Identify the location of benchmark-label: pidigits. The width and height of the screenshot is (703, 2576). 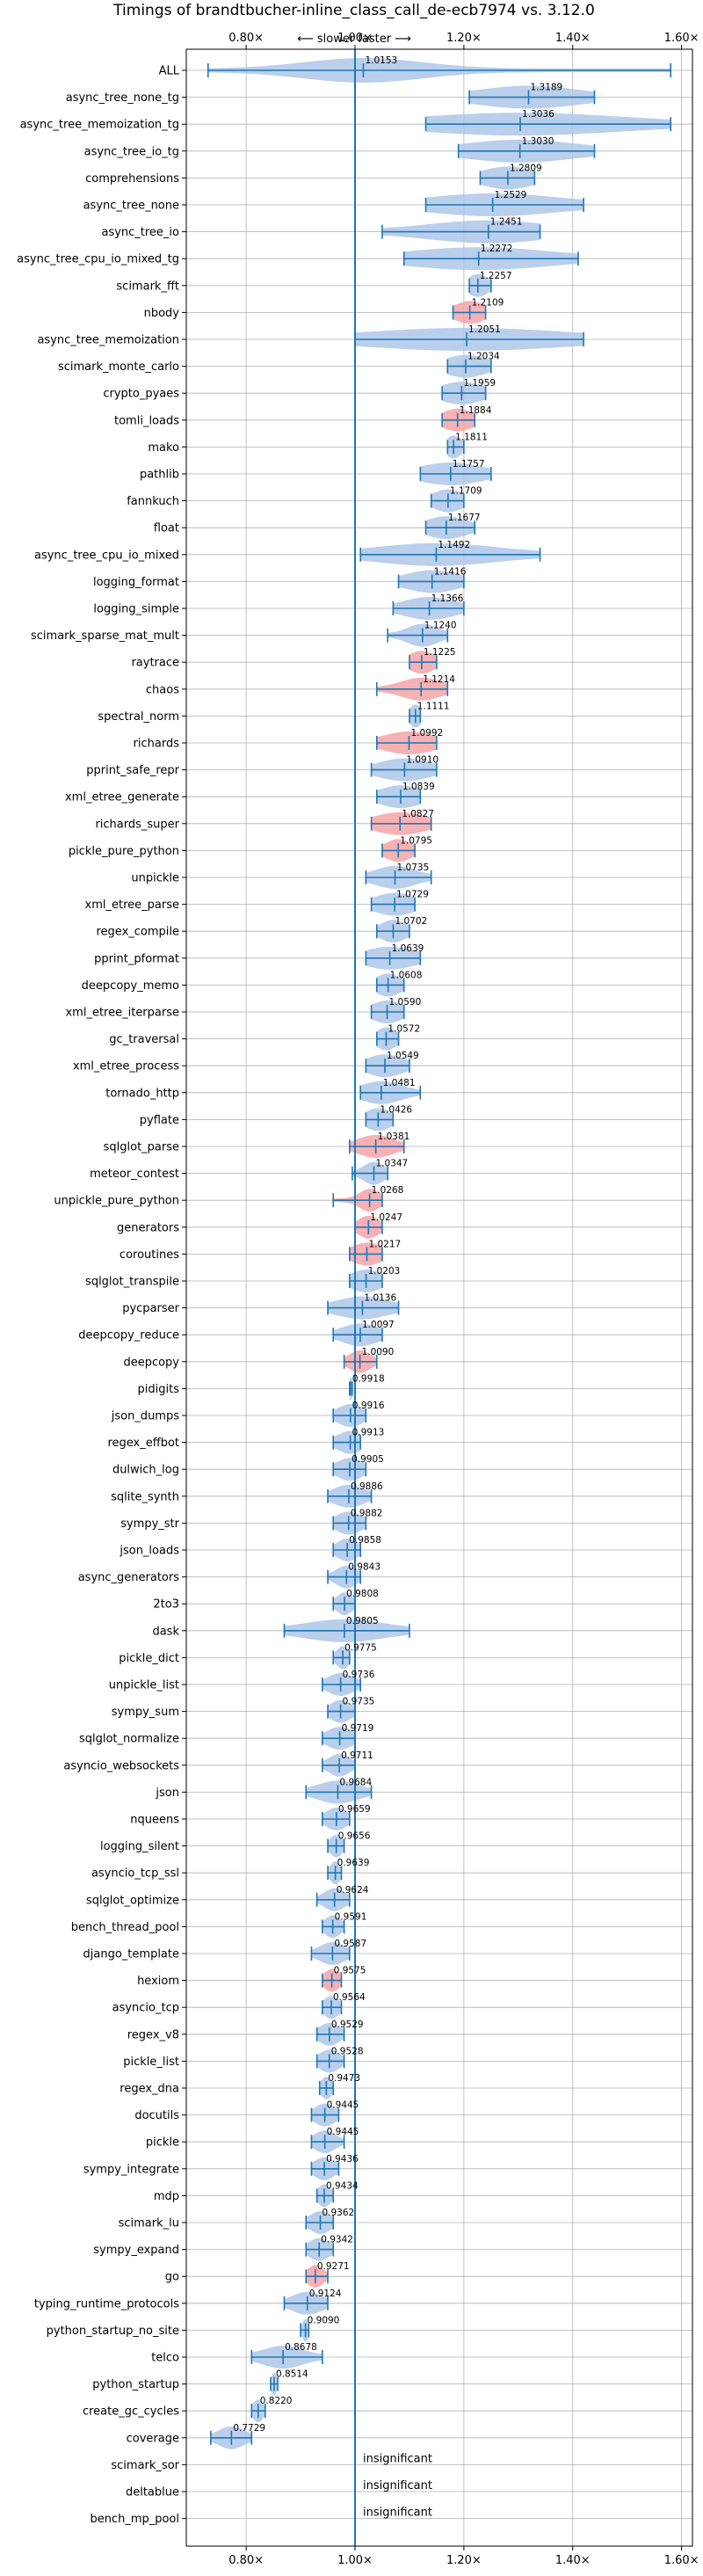
(159, 1389).